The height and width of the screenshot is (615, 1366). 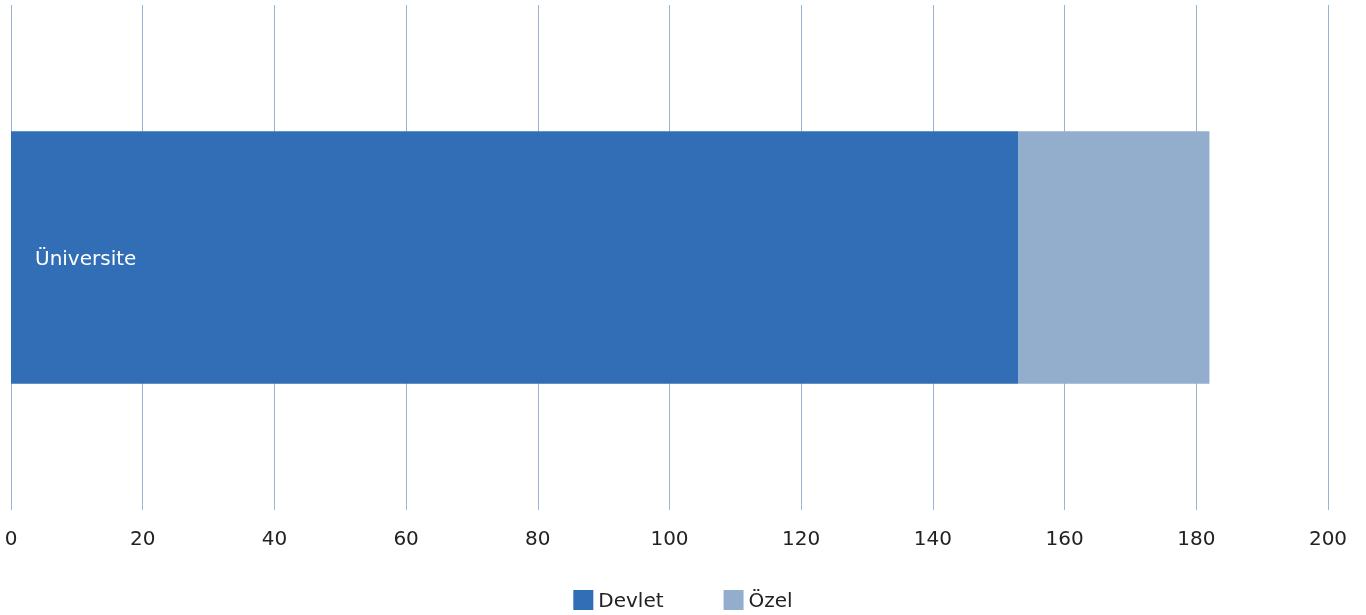 I want to click on x-tick-label: 80, so click(x=538, y=538).